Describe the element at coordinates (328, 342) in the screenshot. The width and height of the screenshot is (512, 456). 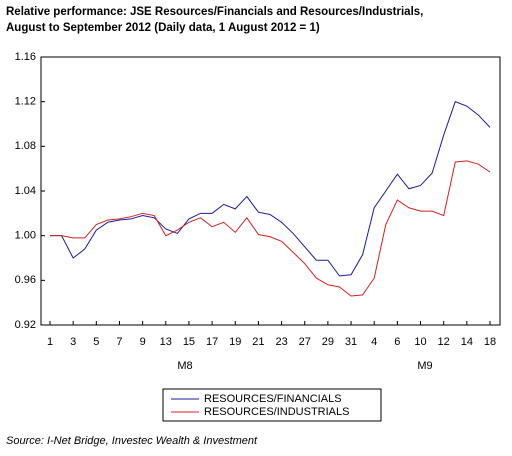
I see `x-tick-label: 29` at that location.